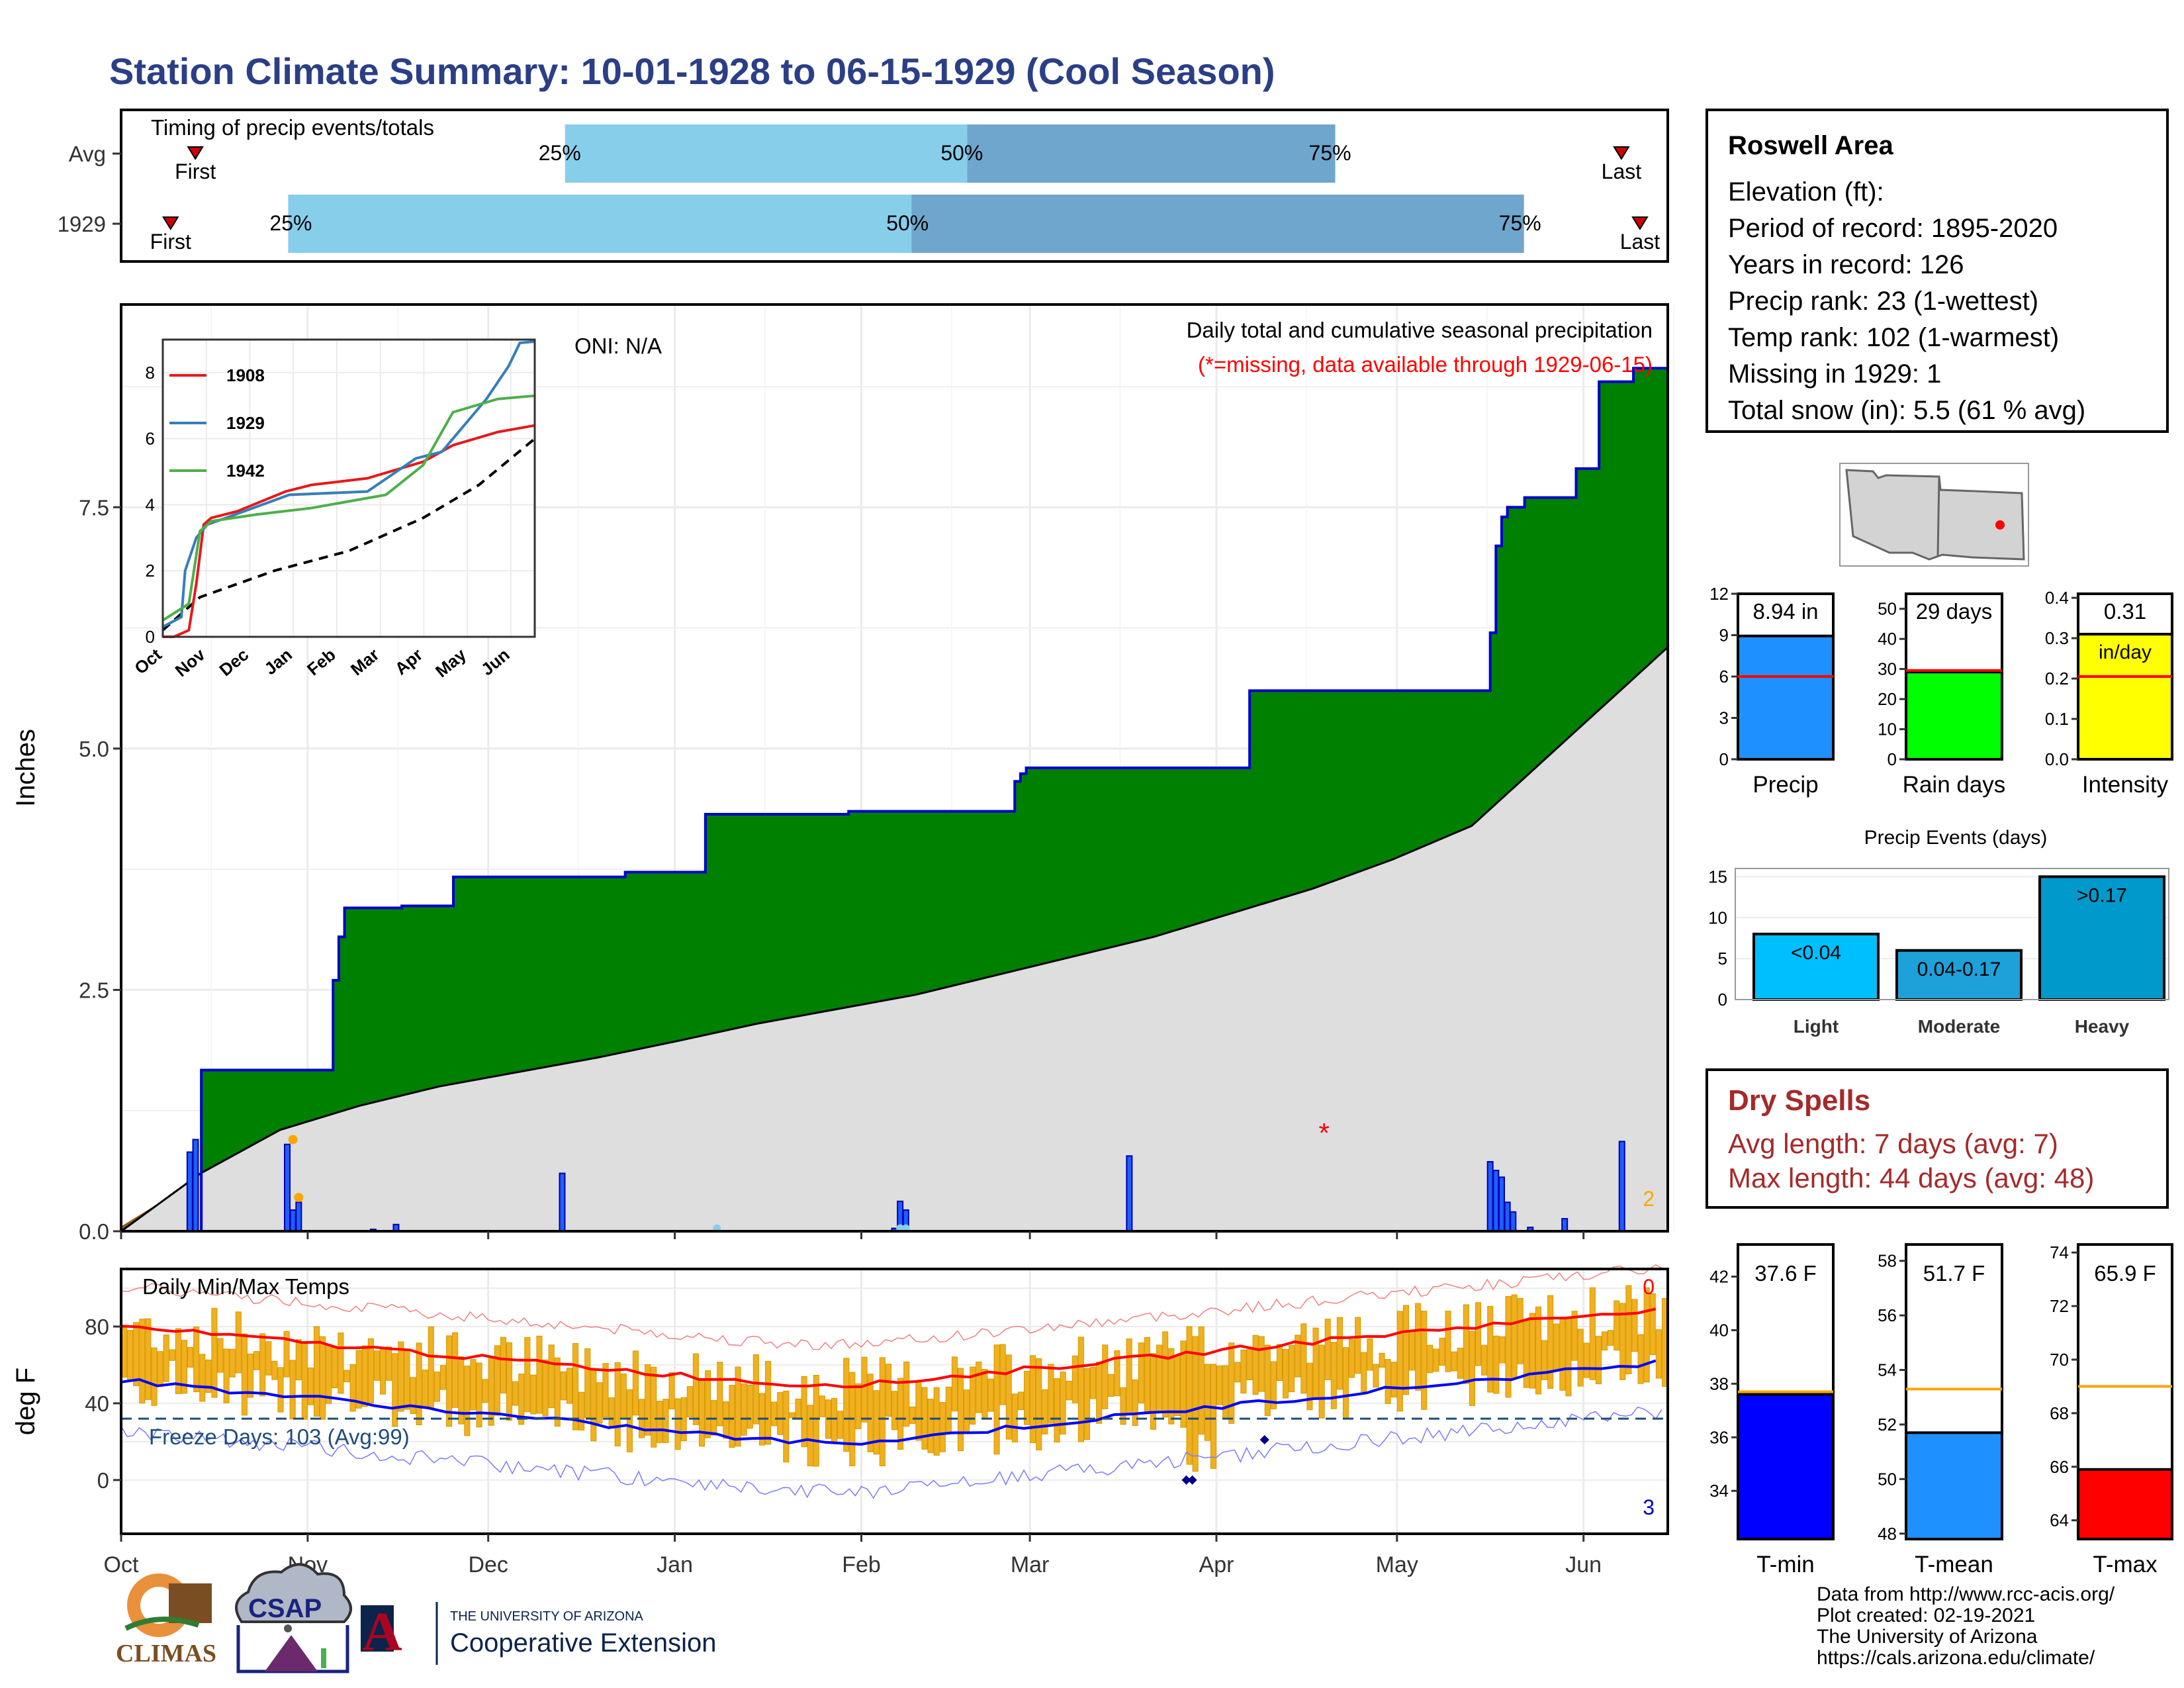  I want to click on temp-summary-label: T-min, so click(1786, 1564).